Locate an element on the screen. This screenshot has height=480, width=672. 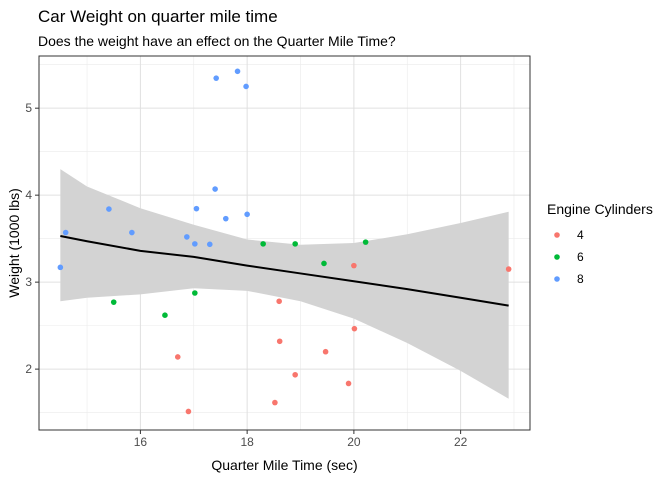
legend: Engine Cylinders 4 6 8 is located at coordinates (600, 243).